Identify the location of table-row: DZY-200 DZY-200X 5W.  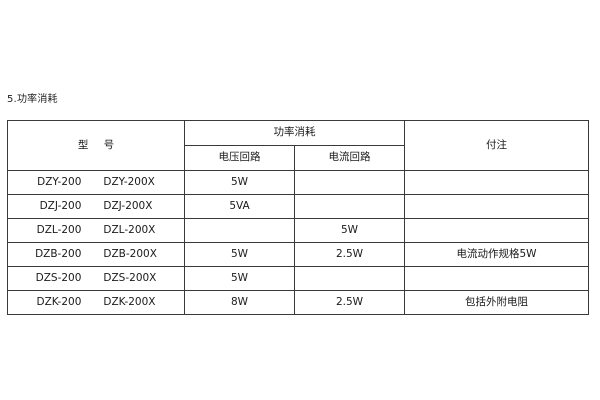
(298, 182).